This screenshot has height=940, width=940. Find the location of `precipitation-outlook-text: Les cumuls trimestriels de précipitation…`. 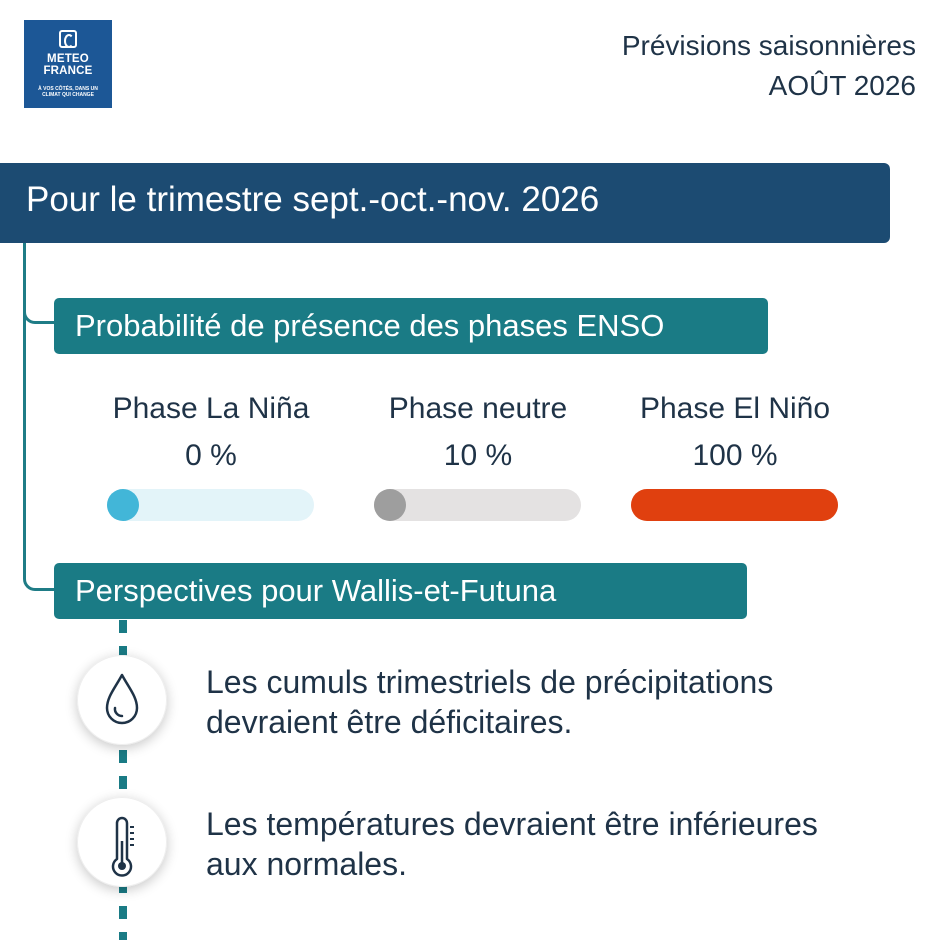

precipitation-outlook-text: Les cumuls trimestriels de précipitation… is located at coordinates (490, 702).